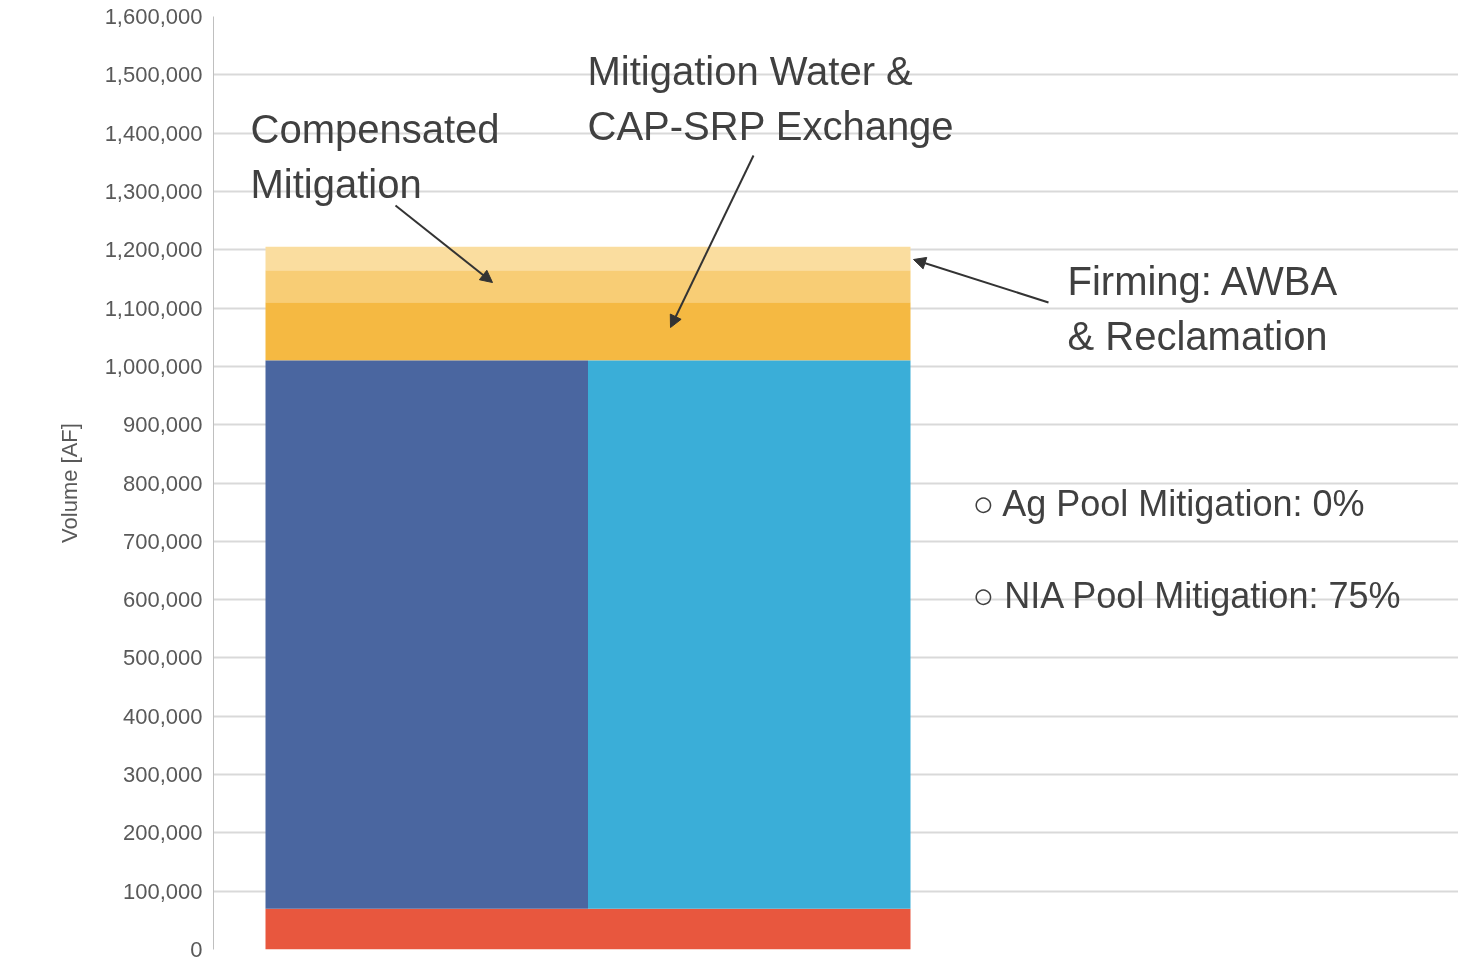 The width and height of the screenshot is (1458, 960). What do you see at coordinates (153, 250) in the screenshot?
I see `y-tick-label: 1,200,000` at bounding box center [153, 250].